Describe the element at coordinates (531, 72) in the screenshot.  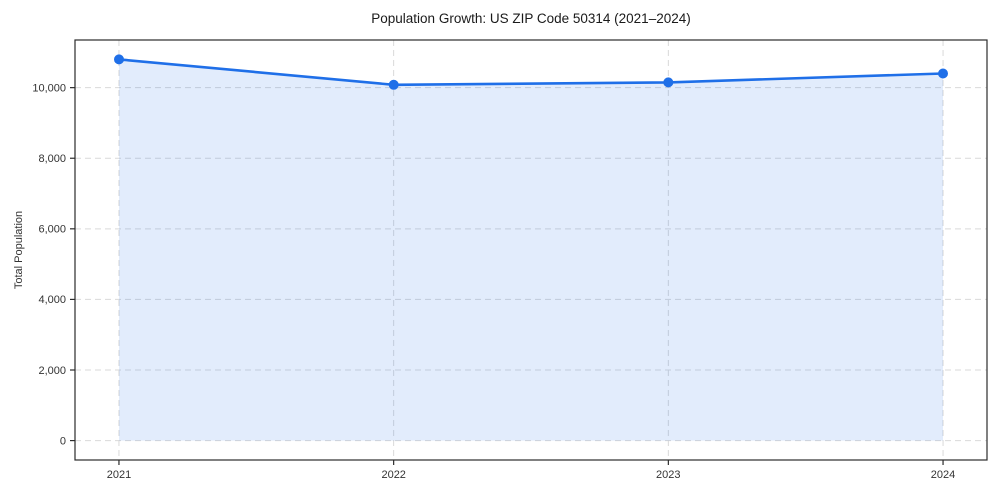
I see `data-line` at that location.